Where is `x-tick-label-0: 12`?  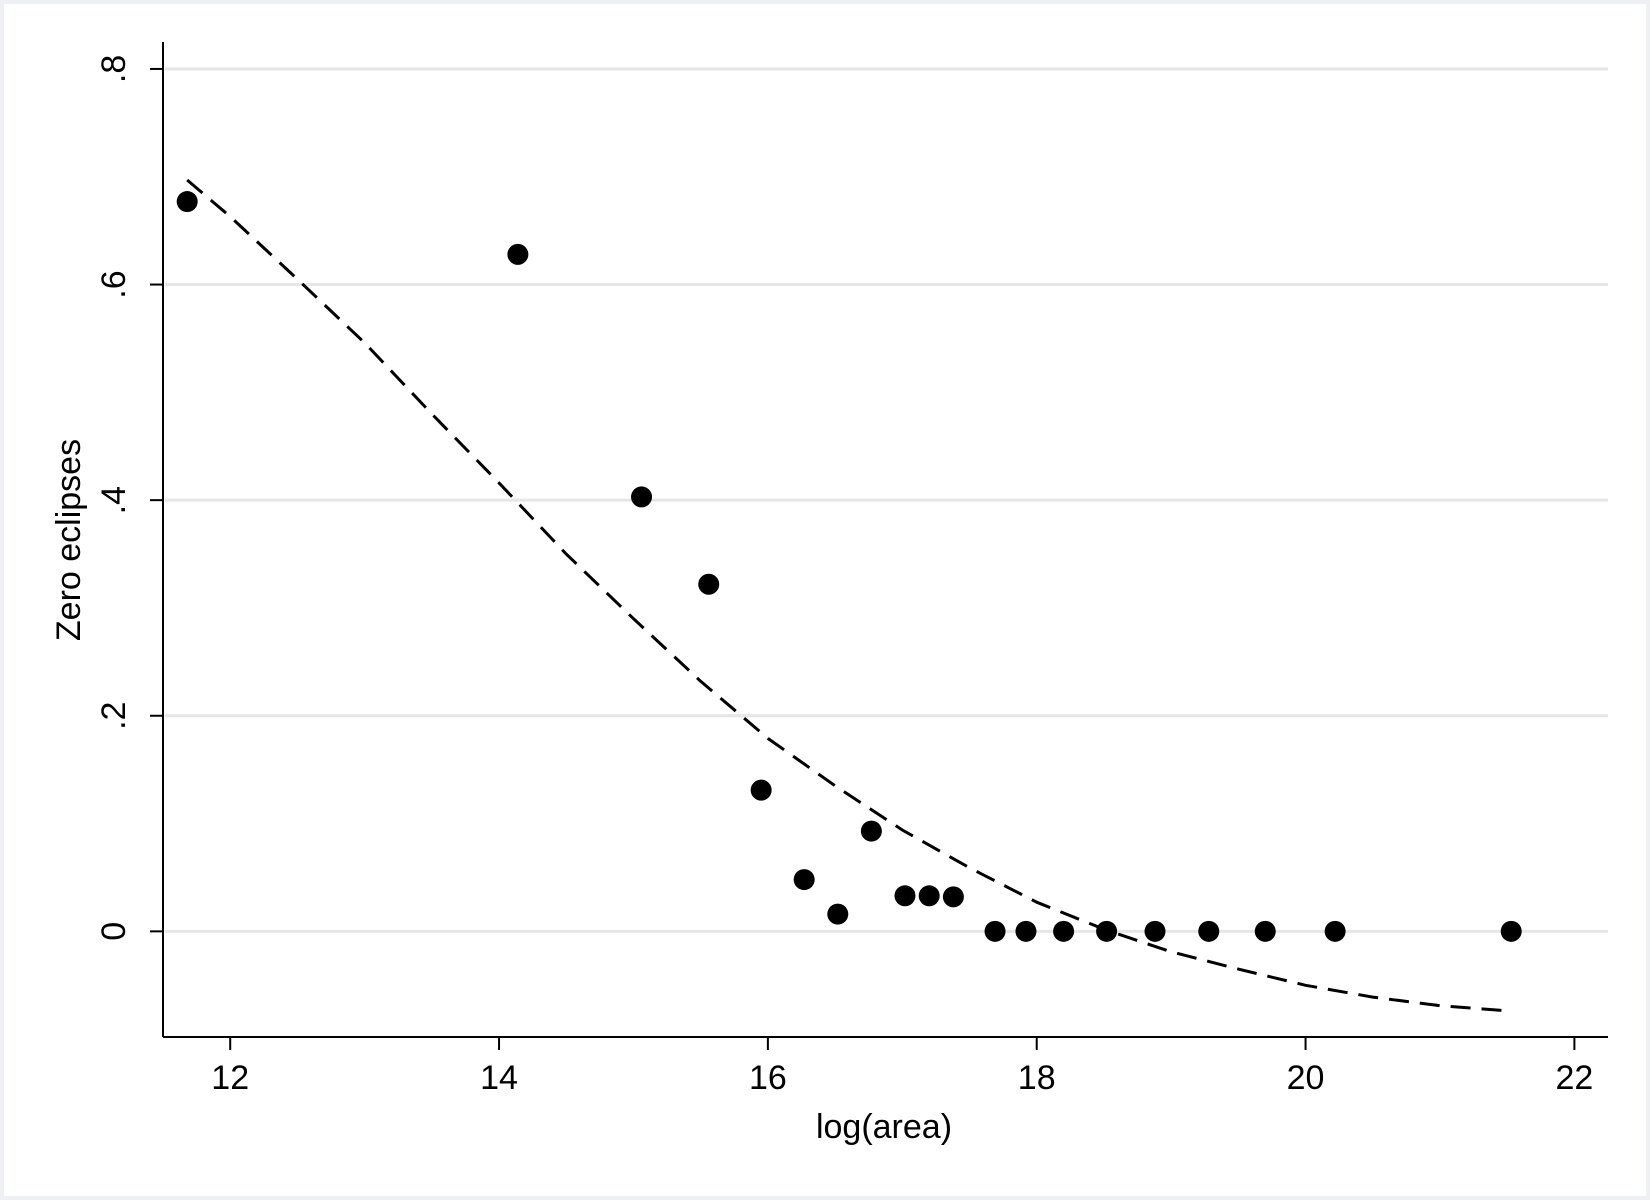
x-tick-label-0: 12 is located at coordinates (230, 1078).